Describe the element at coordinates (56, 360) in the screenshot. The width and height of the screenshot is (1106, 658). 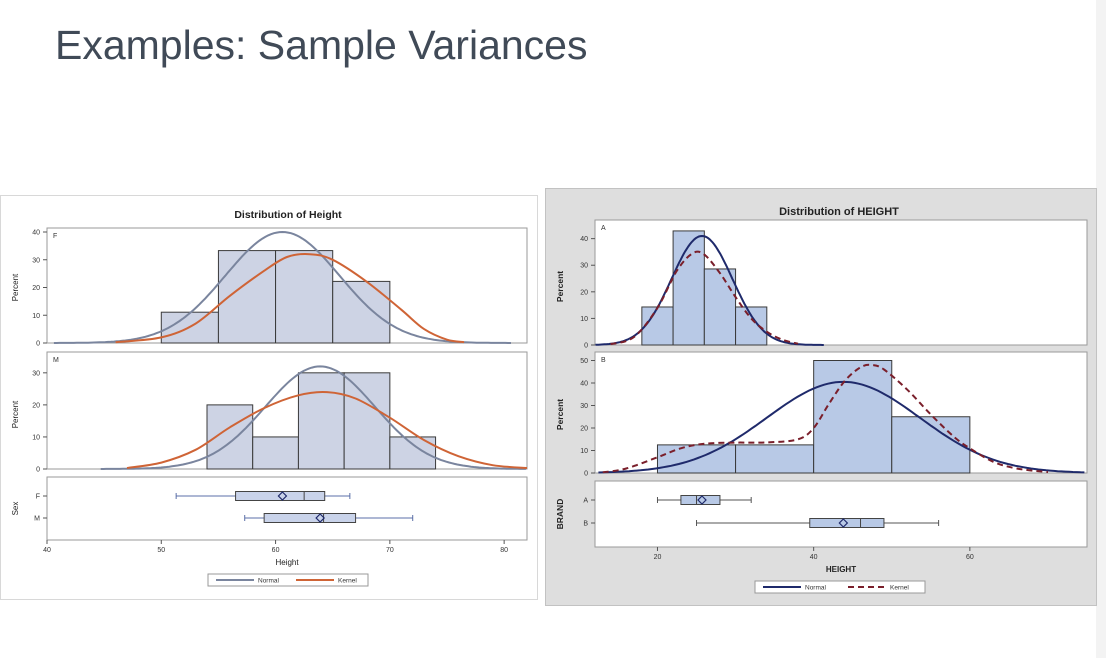
I see `panel-group-label: M` at that location.